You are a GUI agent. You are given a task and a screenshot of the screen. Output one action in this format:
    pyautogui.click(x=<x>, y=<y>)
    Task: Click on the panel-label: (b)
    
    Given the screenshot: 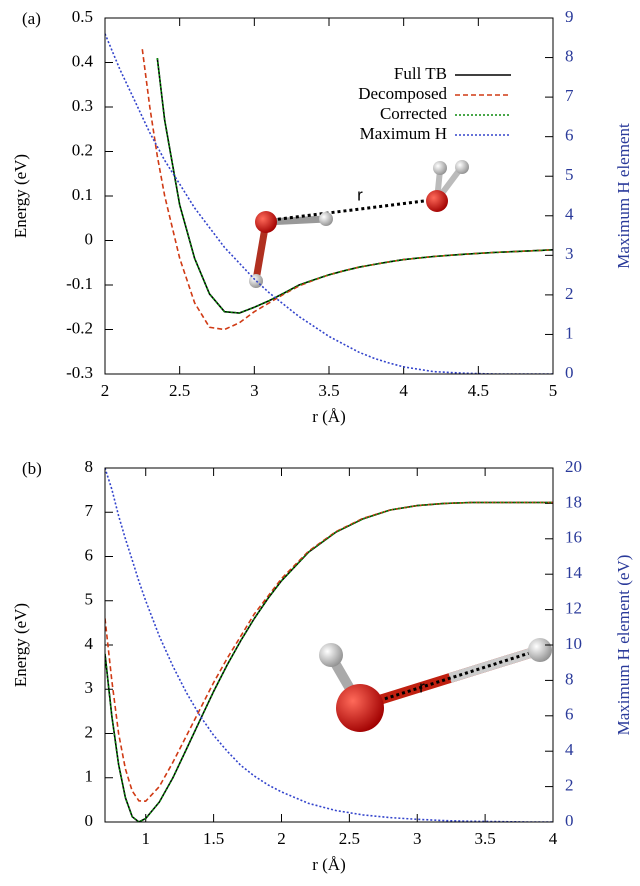 What is the action you would take?
    pyautogui.click(x=32, y=468)
    